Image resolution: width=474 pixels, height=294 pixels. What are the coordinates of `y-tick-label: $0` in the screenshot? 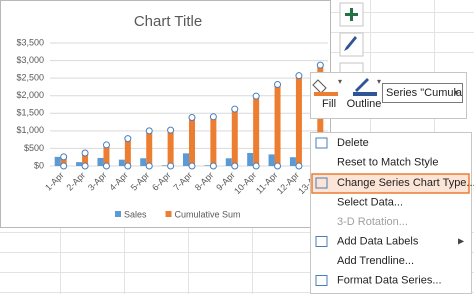 It's located at (39, 165).